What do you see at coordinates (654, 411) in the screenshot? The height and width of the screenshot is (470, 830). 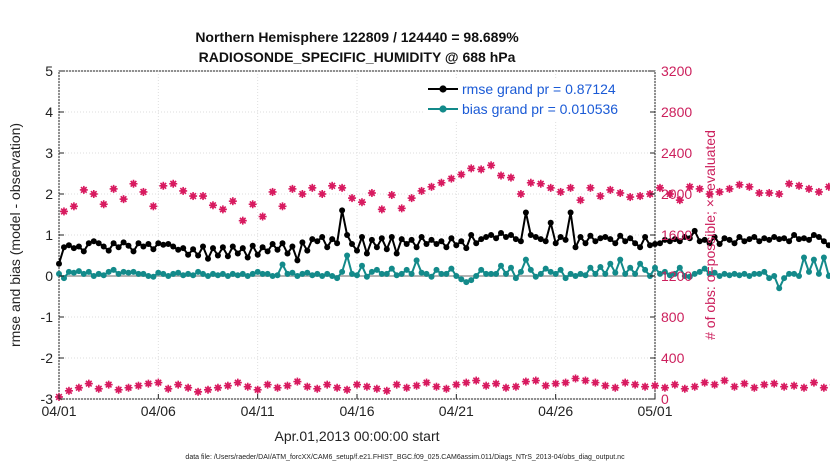 I see `x-tick-label: 05/01` at bounding box center [654, 411].